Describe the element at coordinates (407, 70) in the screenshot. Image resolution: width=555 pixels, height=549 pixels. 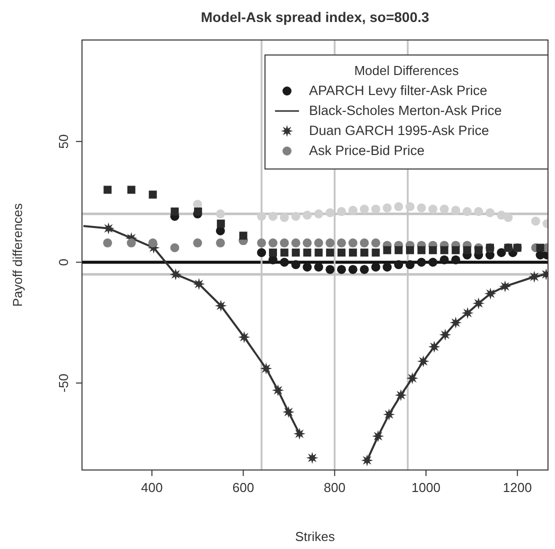
I see `legend-title: Model Differences` at that location.